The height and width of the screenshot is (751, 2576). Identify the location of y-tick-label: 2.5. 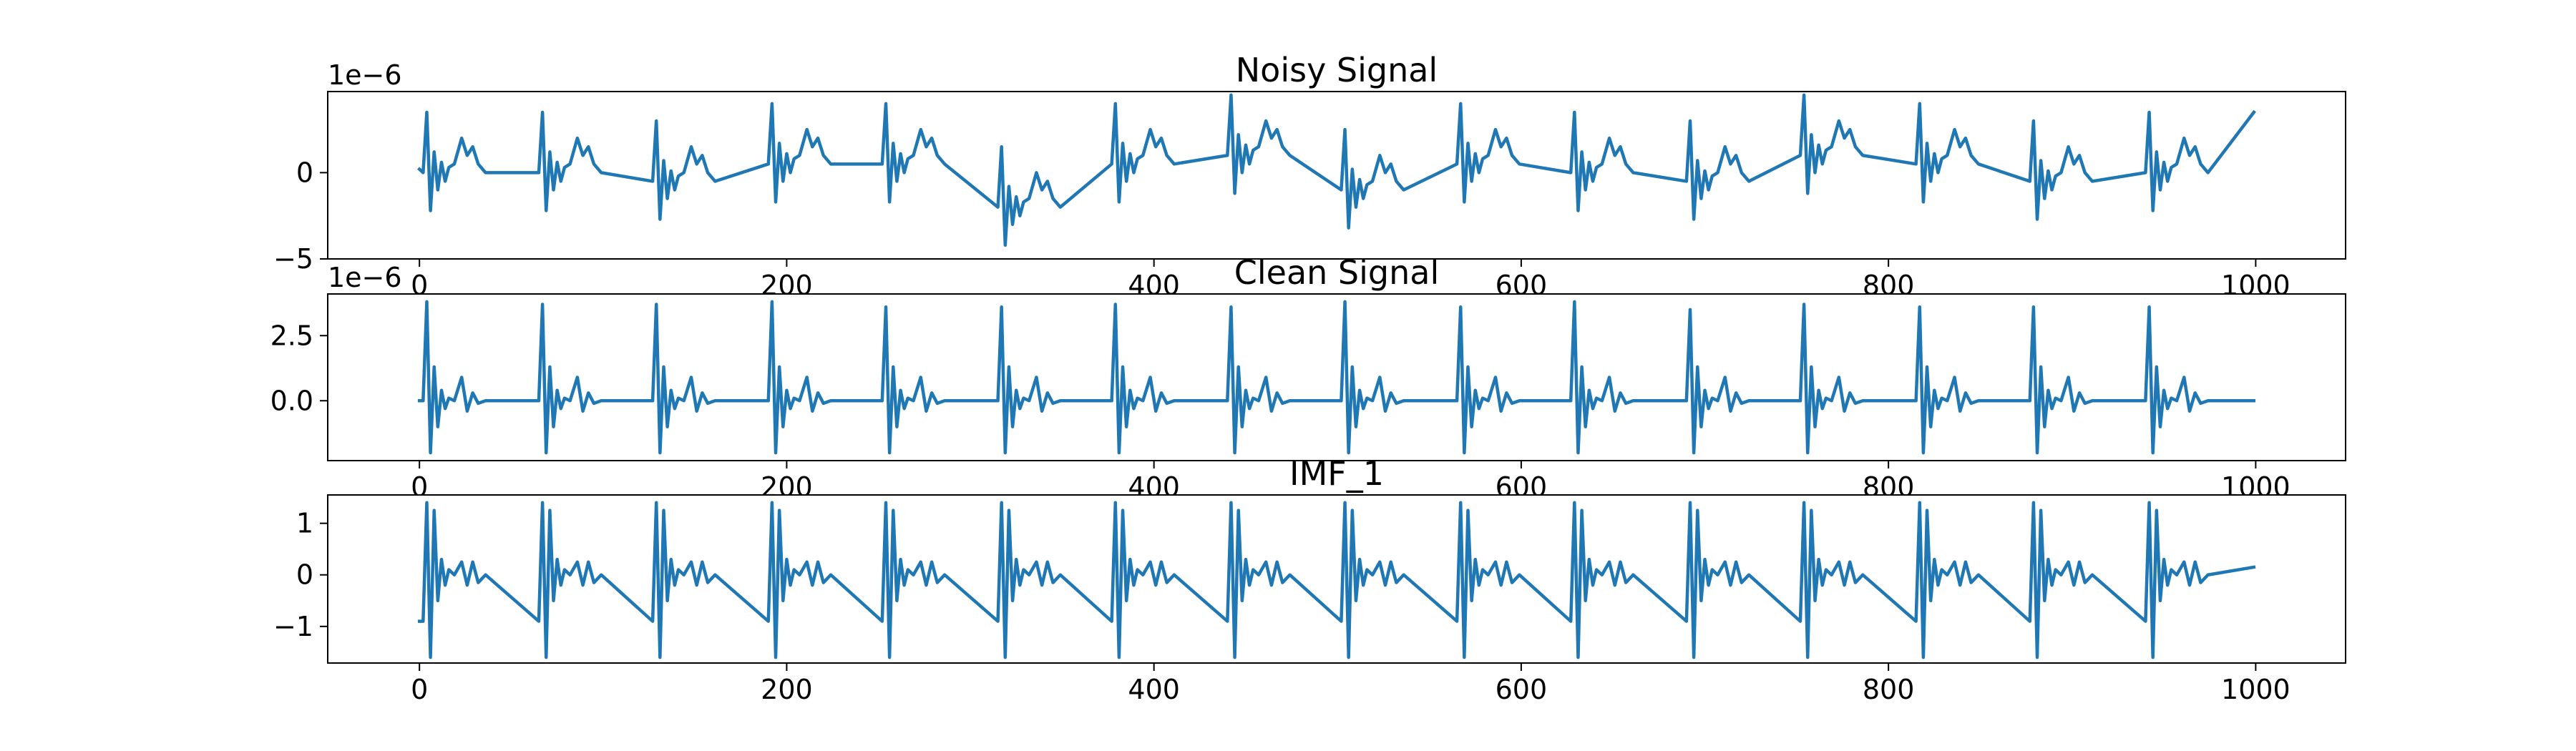
(291, 335).